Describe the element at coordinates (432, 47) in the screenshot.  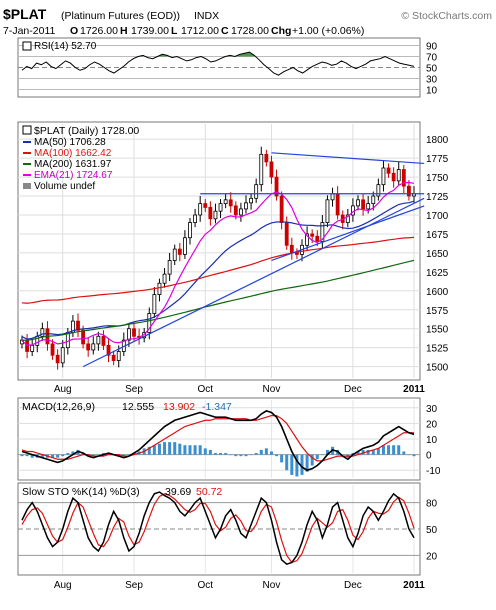
I see `rsi-tick-label: 90` at that location.